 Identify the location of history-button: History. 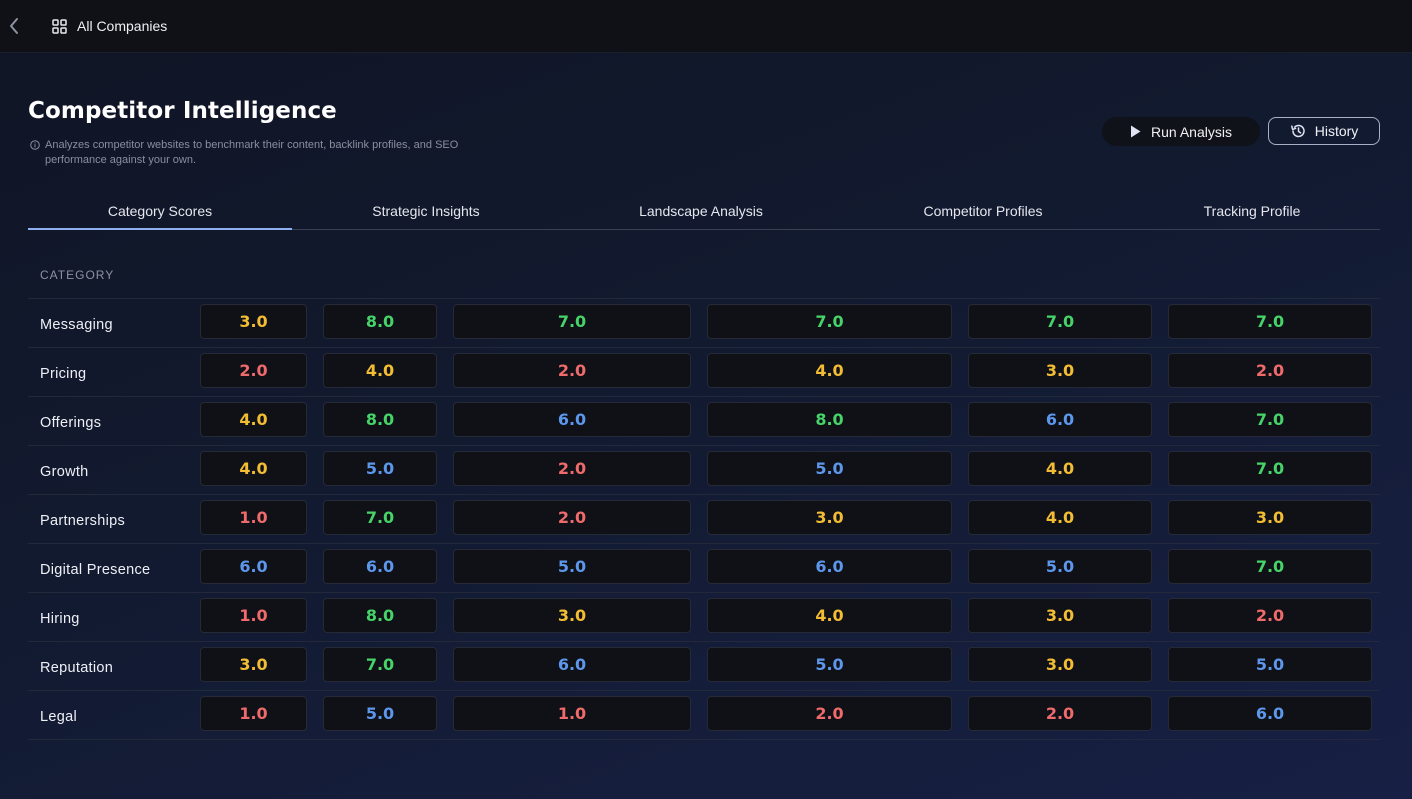
(1324, 131).